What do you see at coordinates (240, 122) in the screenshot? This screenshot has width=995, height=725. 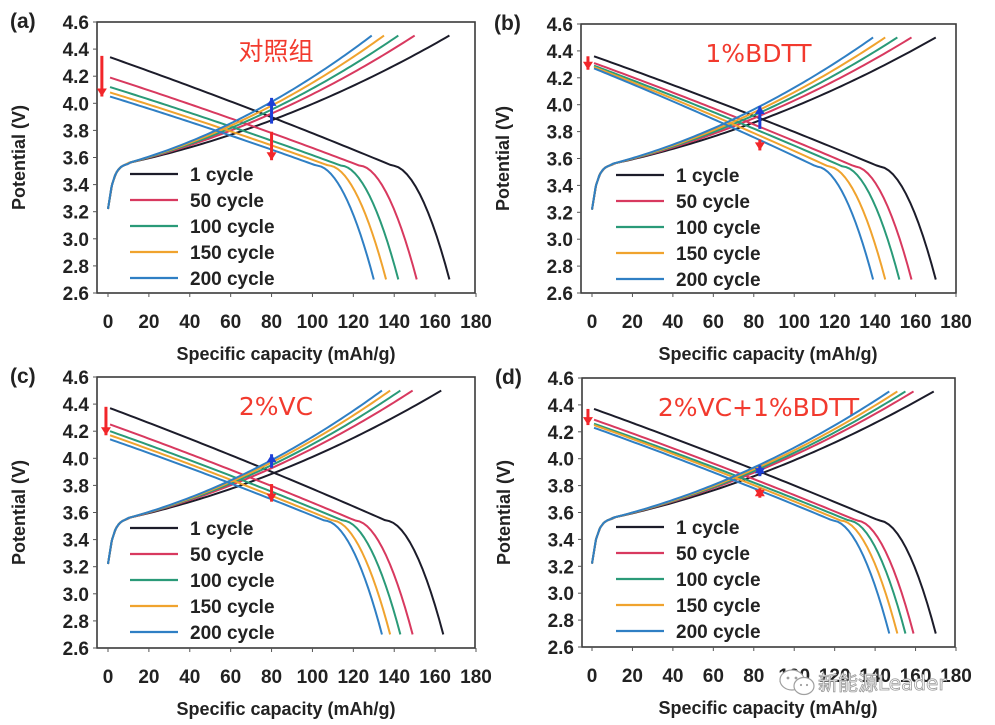 I see `charge-curve-200-cycle` at bounding box center [240, 122].